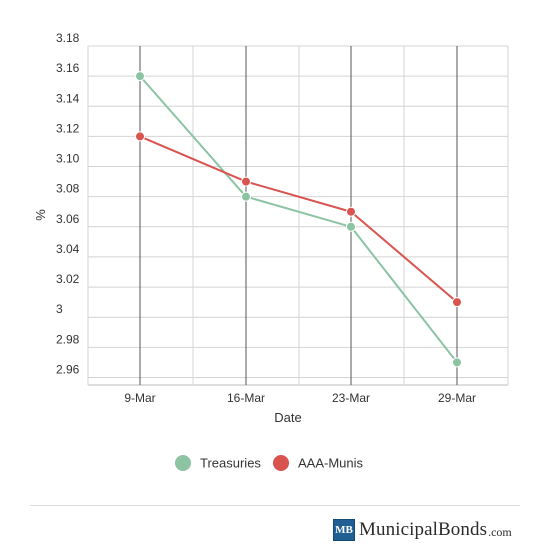 This screenshot has height=559, width=550. I want to click on y-tick-label: 3, so click(59, 309).